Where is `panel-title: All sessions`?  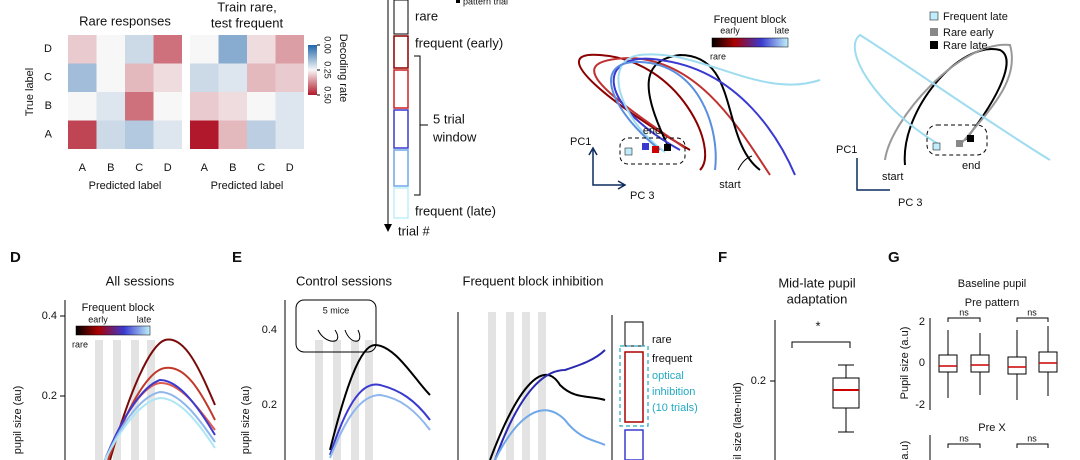
panel-title: All sessions is located at coordinates (140, 280).